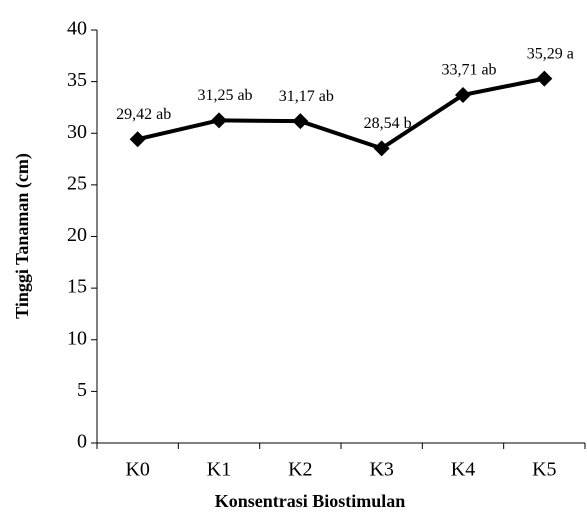 The image size is (587, 519). What do you see at coordinates (77, 183) in the screenshot?
I see `y-tick-label: 25` at bounding box center [77, 183].